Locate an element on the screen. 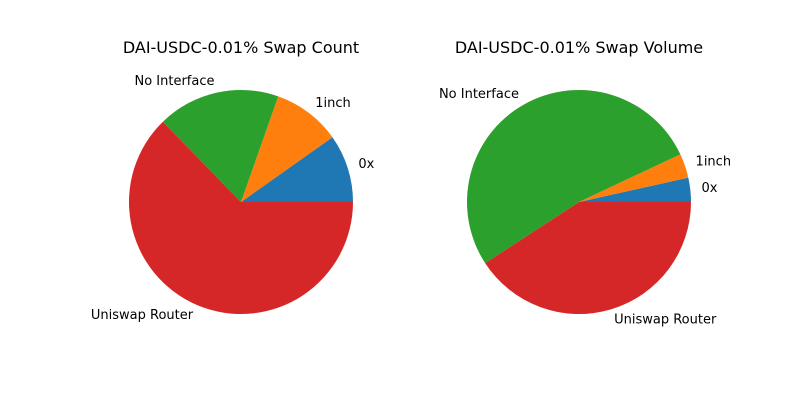 The image size is (800, 400). swap-count-slice-1inch is located at coordinates (287, 149).